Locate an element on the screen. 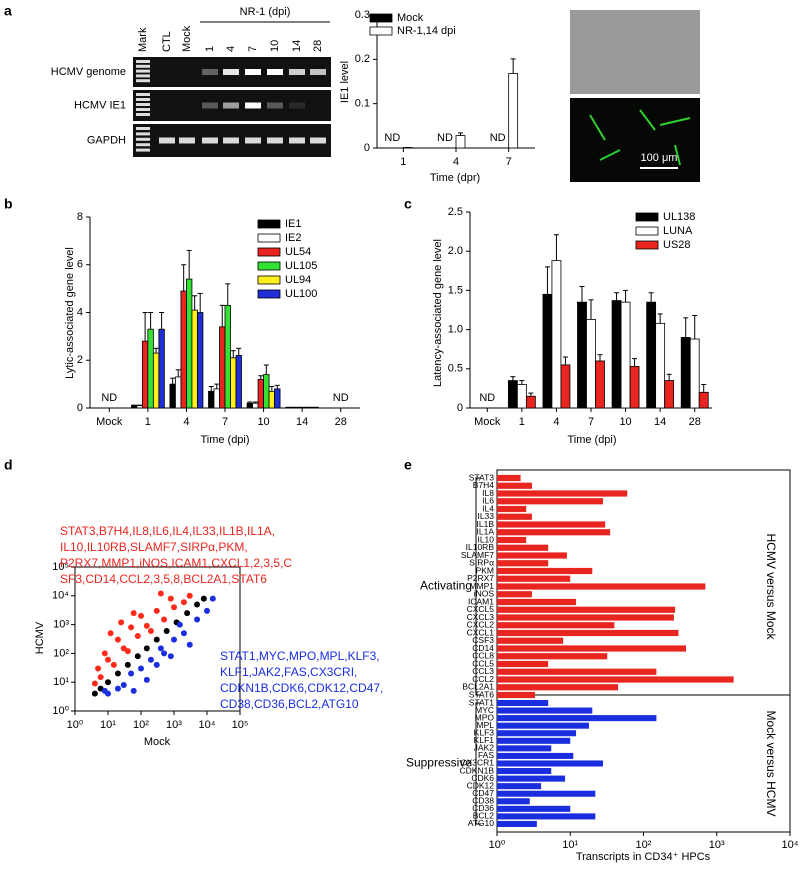 This screenshot has height=874, width=800. category-label: IL33 is located at coordinates (485, 516).